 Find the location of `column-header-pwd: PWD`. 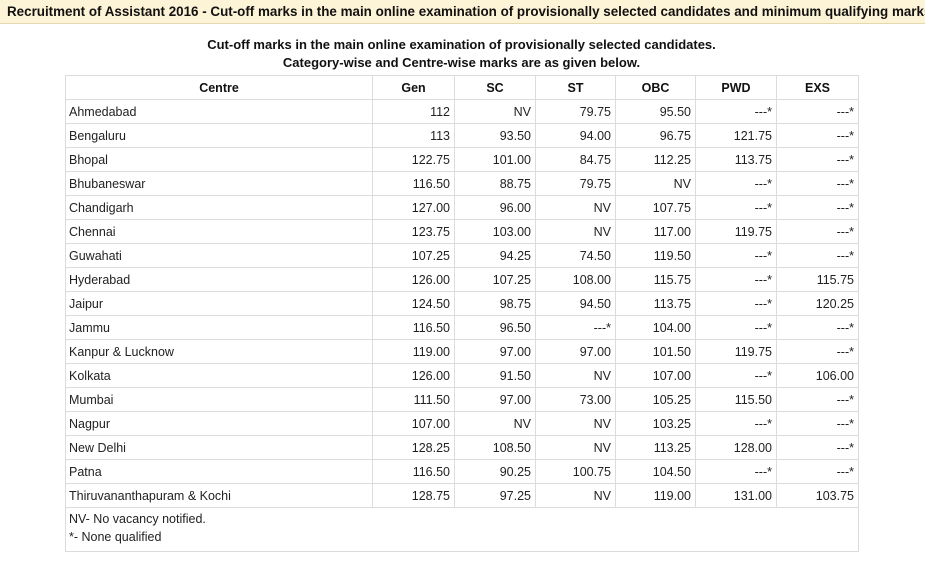

column-header-pwd: PWD is located at coordinates (736, 87).